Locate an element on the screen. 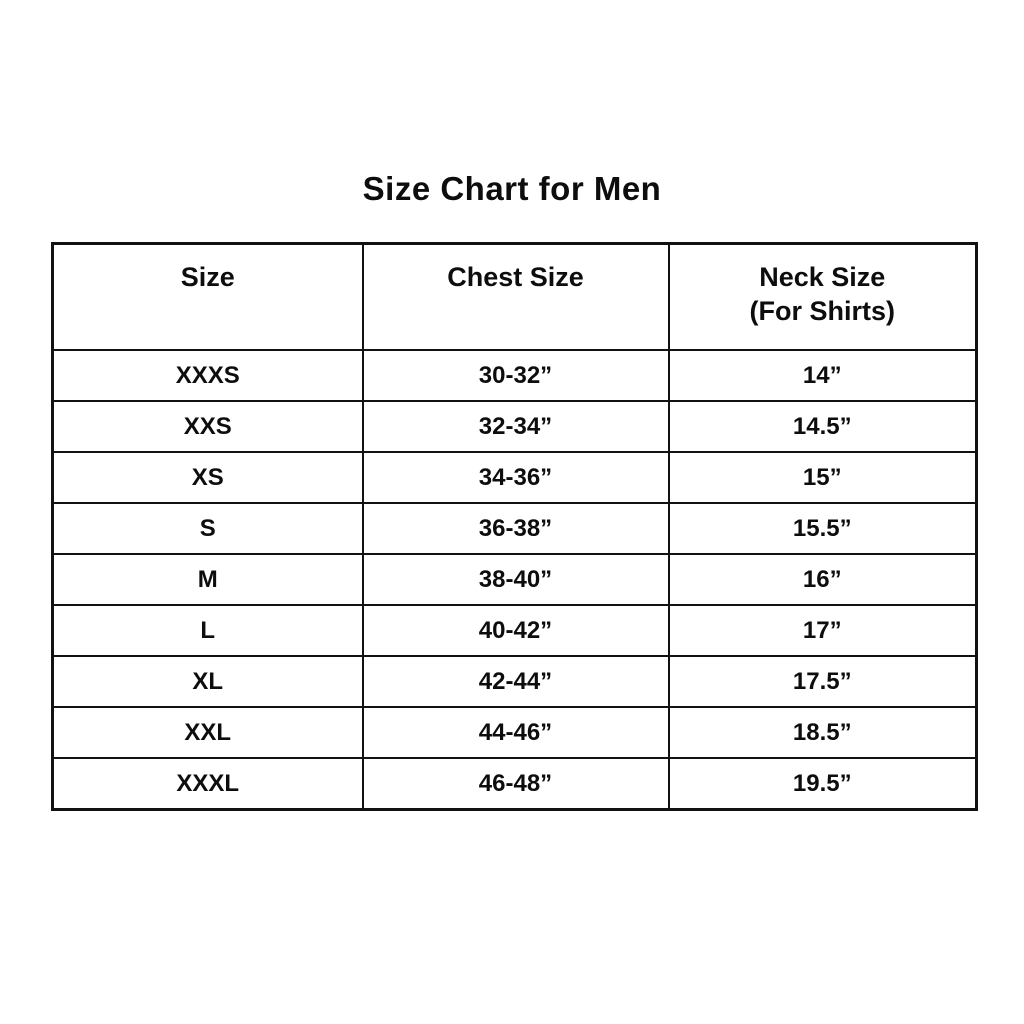 The image size is (1024, 1024). chest-size-cell: 40-42” is located at coordinates (515, 630).